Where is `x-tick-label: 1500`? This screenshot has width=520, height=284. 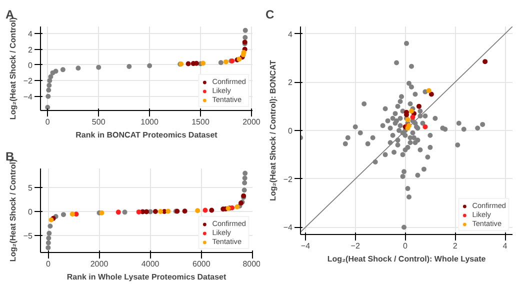
x-tick-label: 1500 is located at coordinates (201, 122).